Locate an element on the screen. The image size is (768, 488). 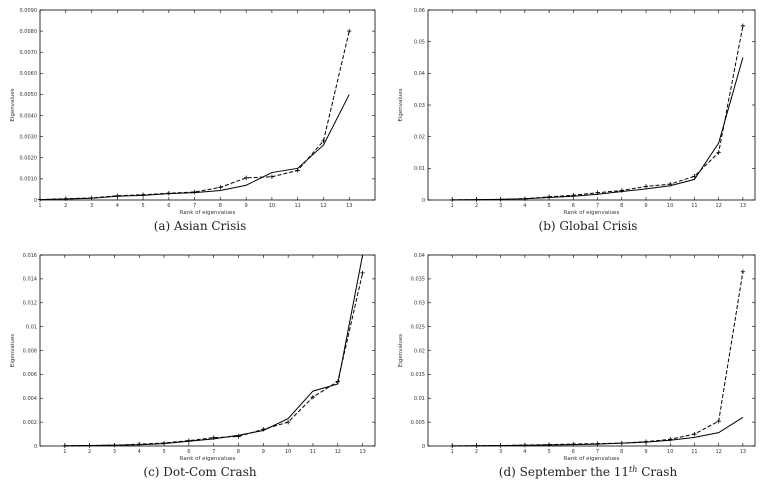
caption-text: (a) Asian Crisis is located at coordinates (200, 226).